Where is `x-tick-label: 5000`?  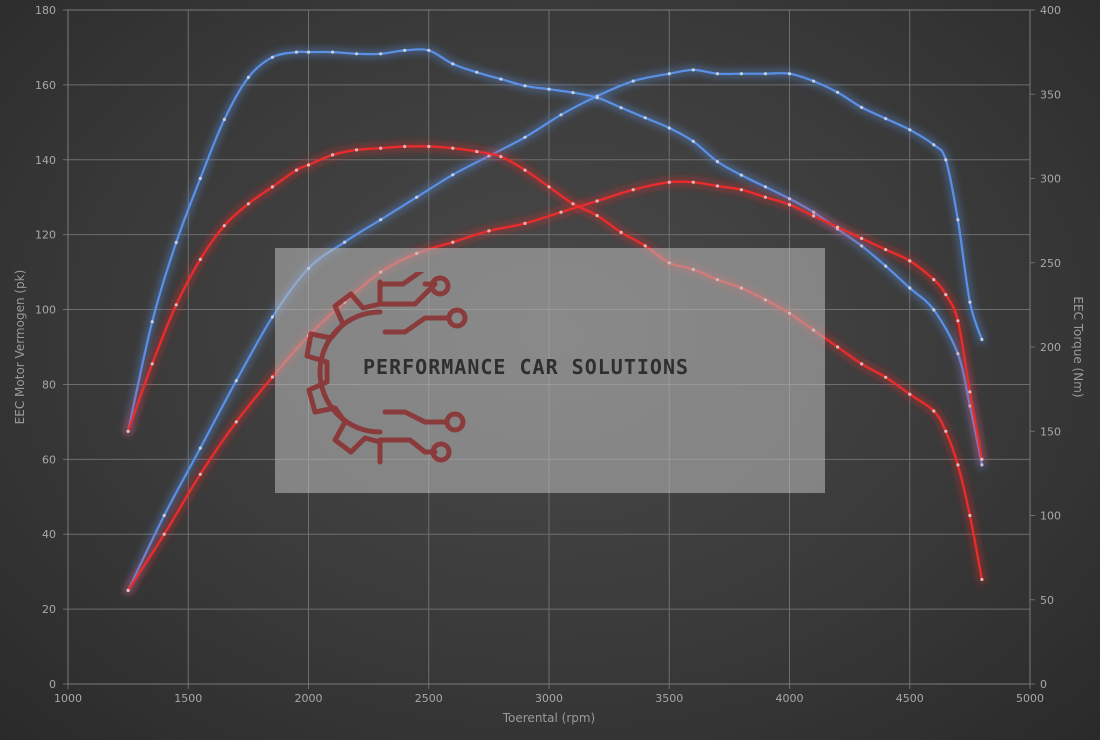 x-tick-label: 5000 is located at coordinates (1030, 698).